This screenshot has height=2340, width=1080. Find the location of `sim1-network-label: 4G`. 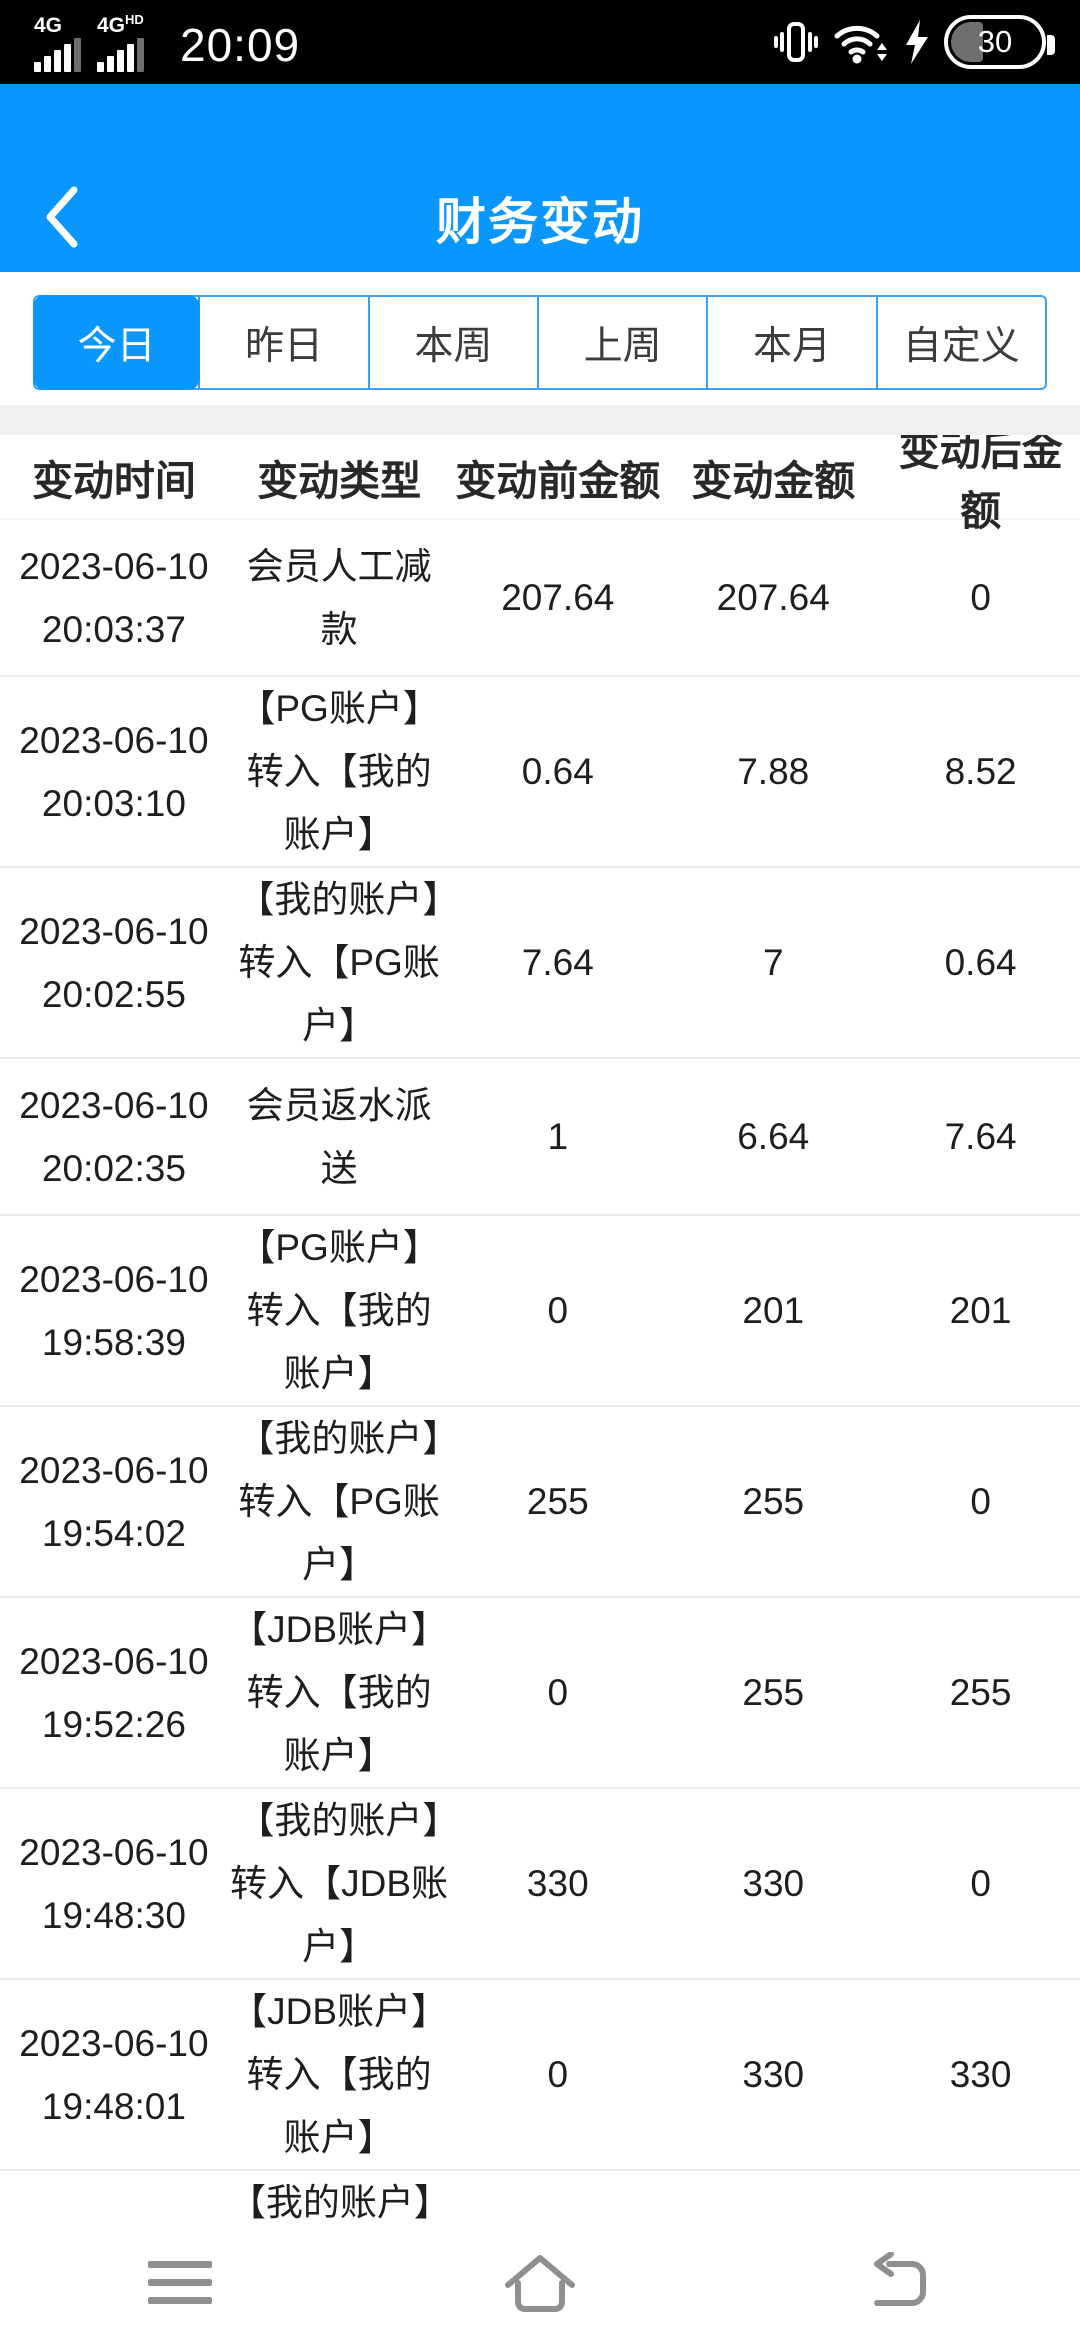

sim1-network-label: 4G is located at coordinates (48, 25).